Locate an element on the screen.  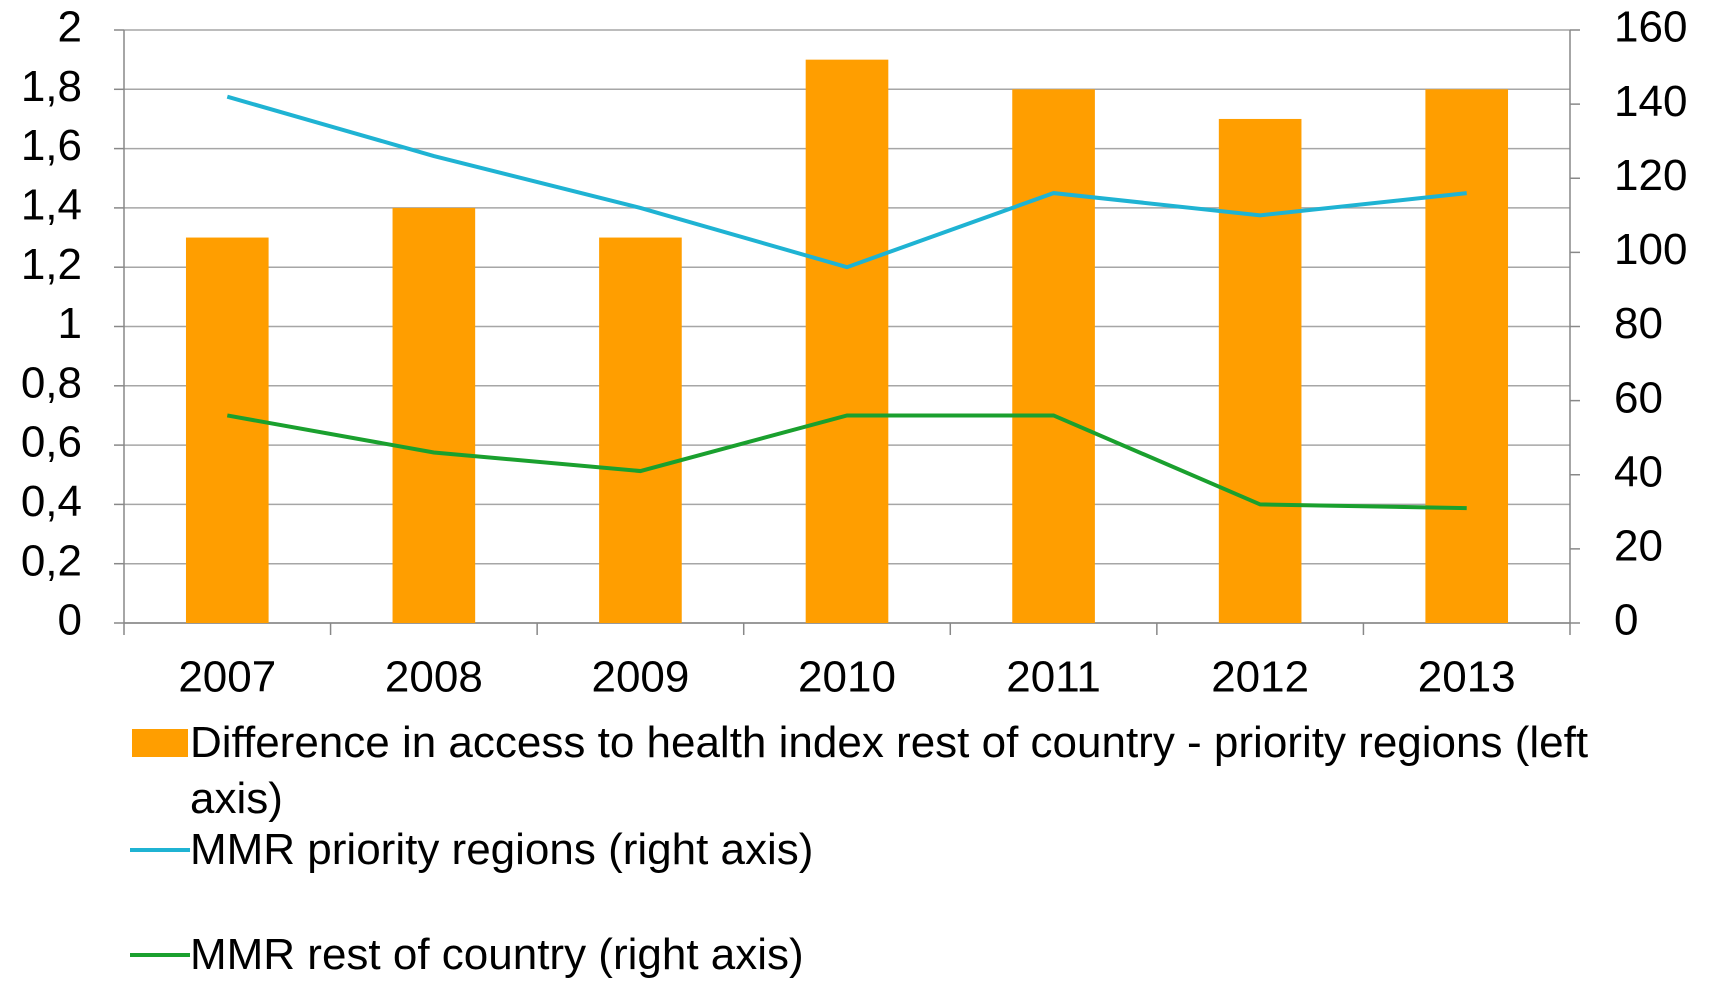
y-tick-label: 0,6 is located at coordinates (51, 442).